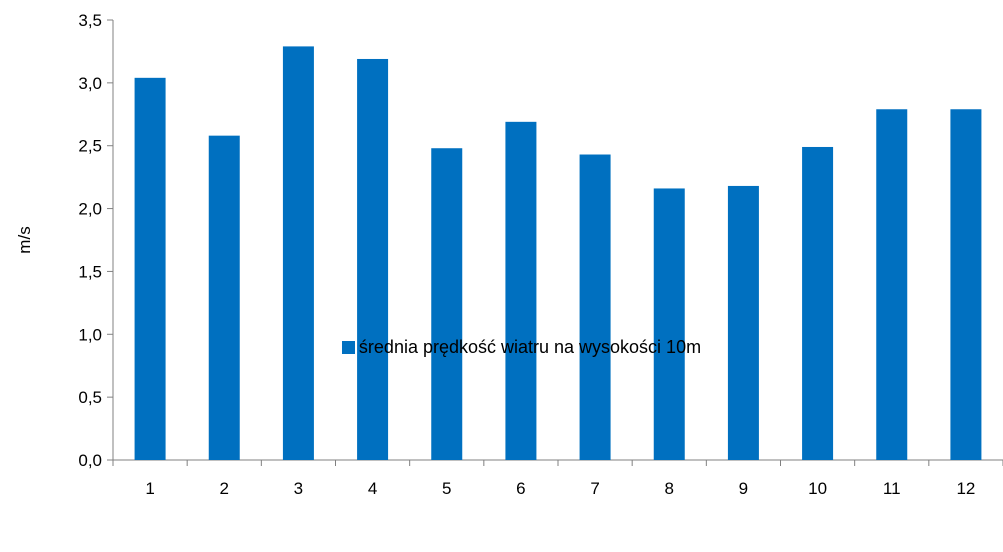  I want to click on y-tick-label: 1,0, so click(90, 334).